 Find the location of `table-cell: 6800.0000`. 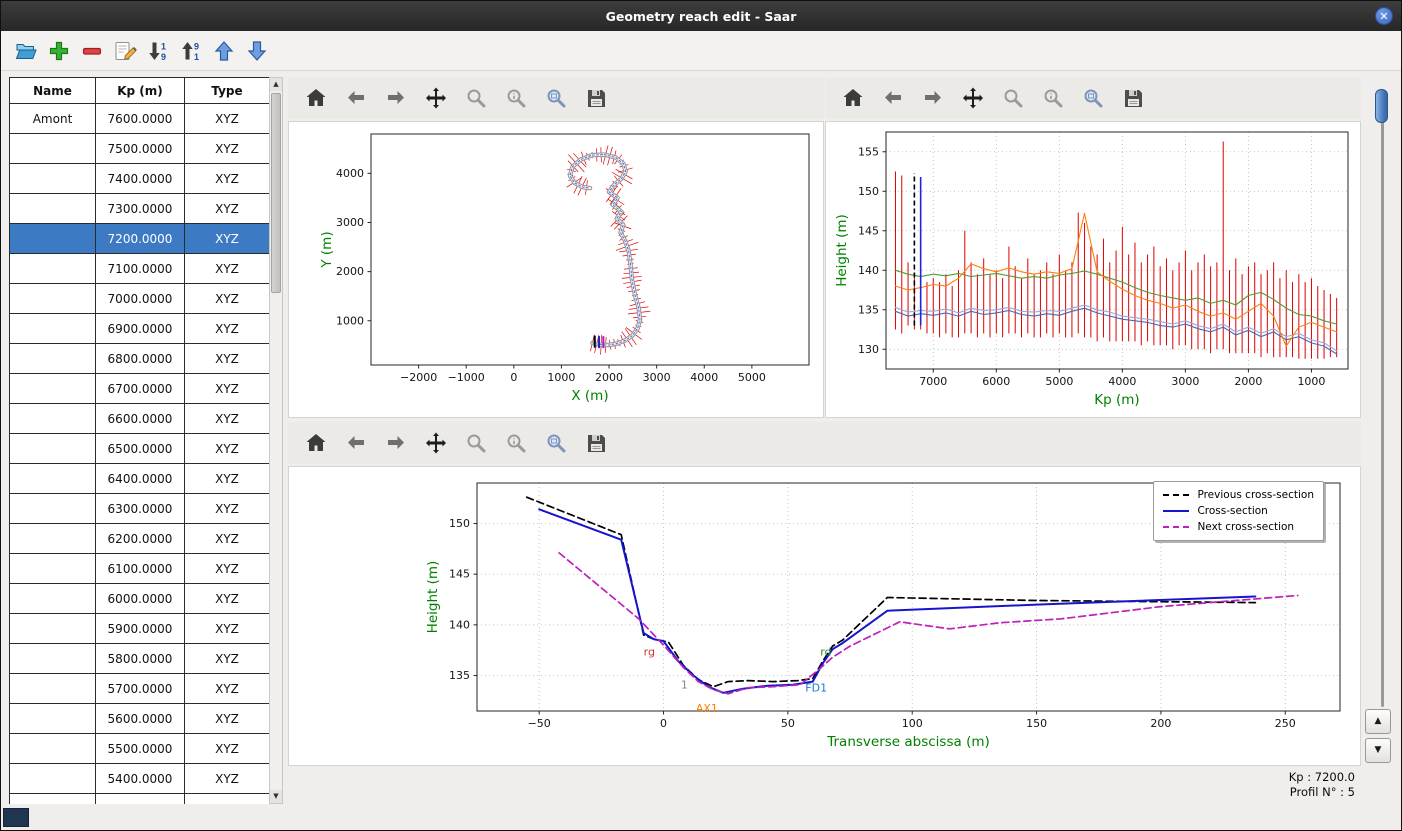

table-cell: 6800.0000 is located at coordinates (140, 358).